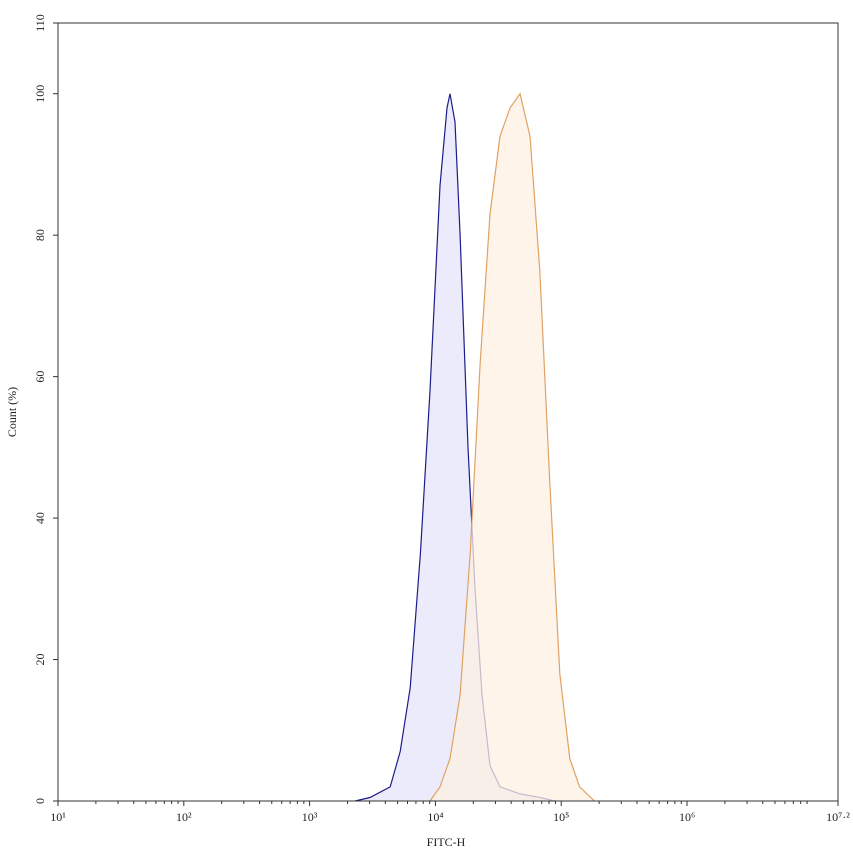 The width and height of the screenshot is (853, 856). I want to click on x-tick-label: 10⁷·², so click(838, 817).